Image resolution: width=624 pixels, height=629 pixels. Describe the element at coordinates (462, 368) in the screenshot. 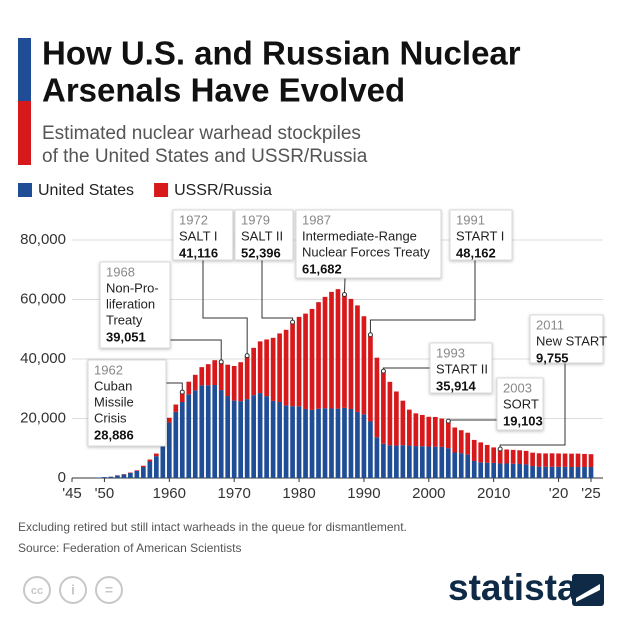

I see `annotation-label: START II` at that location.